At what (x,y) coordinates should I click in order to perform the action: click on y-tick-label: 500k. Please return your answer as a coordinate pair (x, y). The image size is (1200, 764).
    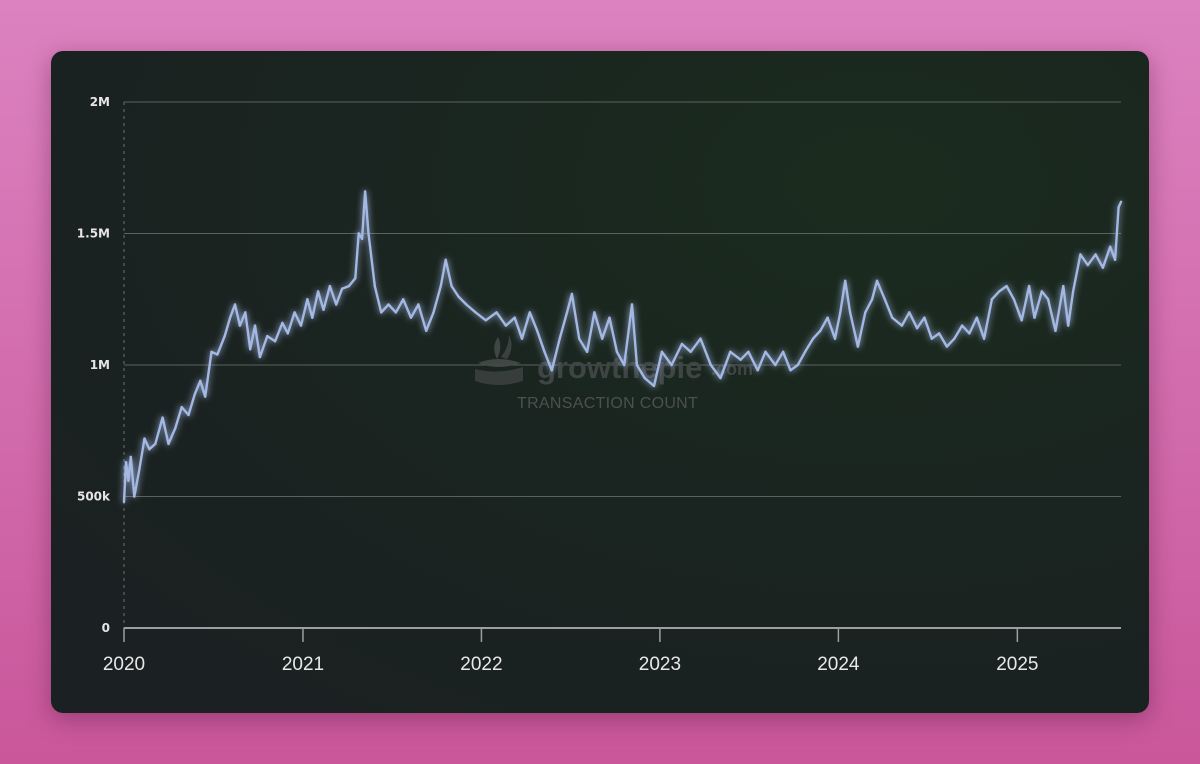
    Looking at the image, I should click on (94, 497).